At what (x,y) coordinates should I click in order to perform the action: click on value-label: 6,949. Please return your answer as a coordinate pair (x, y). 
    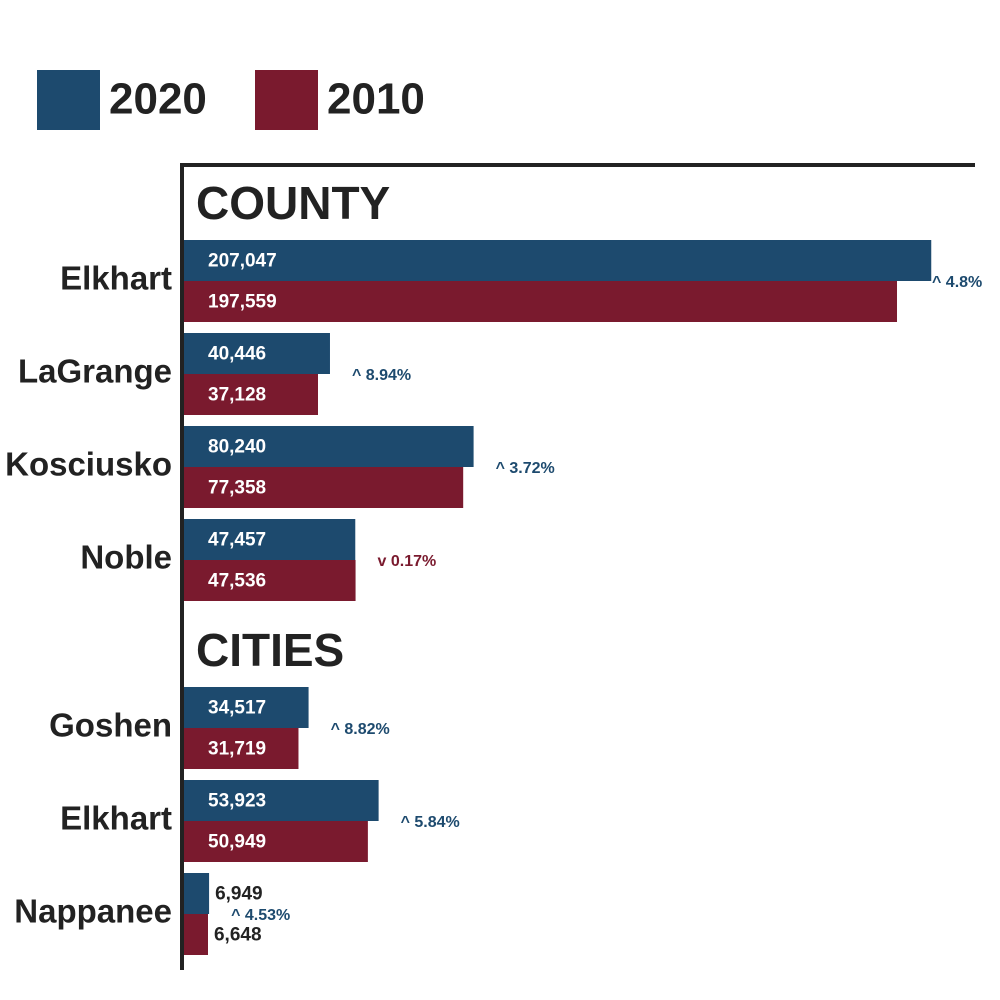
    Looking at the image, I should click on (239, 894).